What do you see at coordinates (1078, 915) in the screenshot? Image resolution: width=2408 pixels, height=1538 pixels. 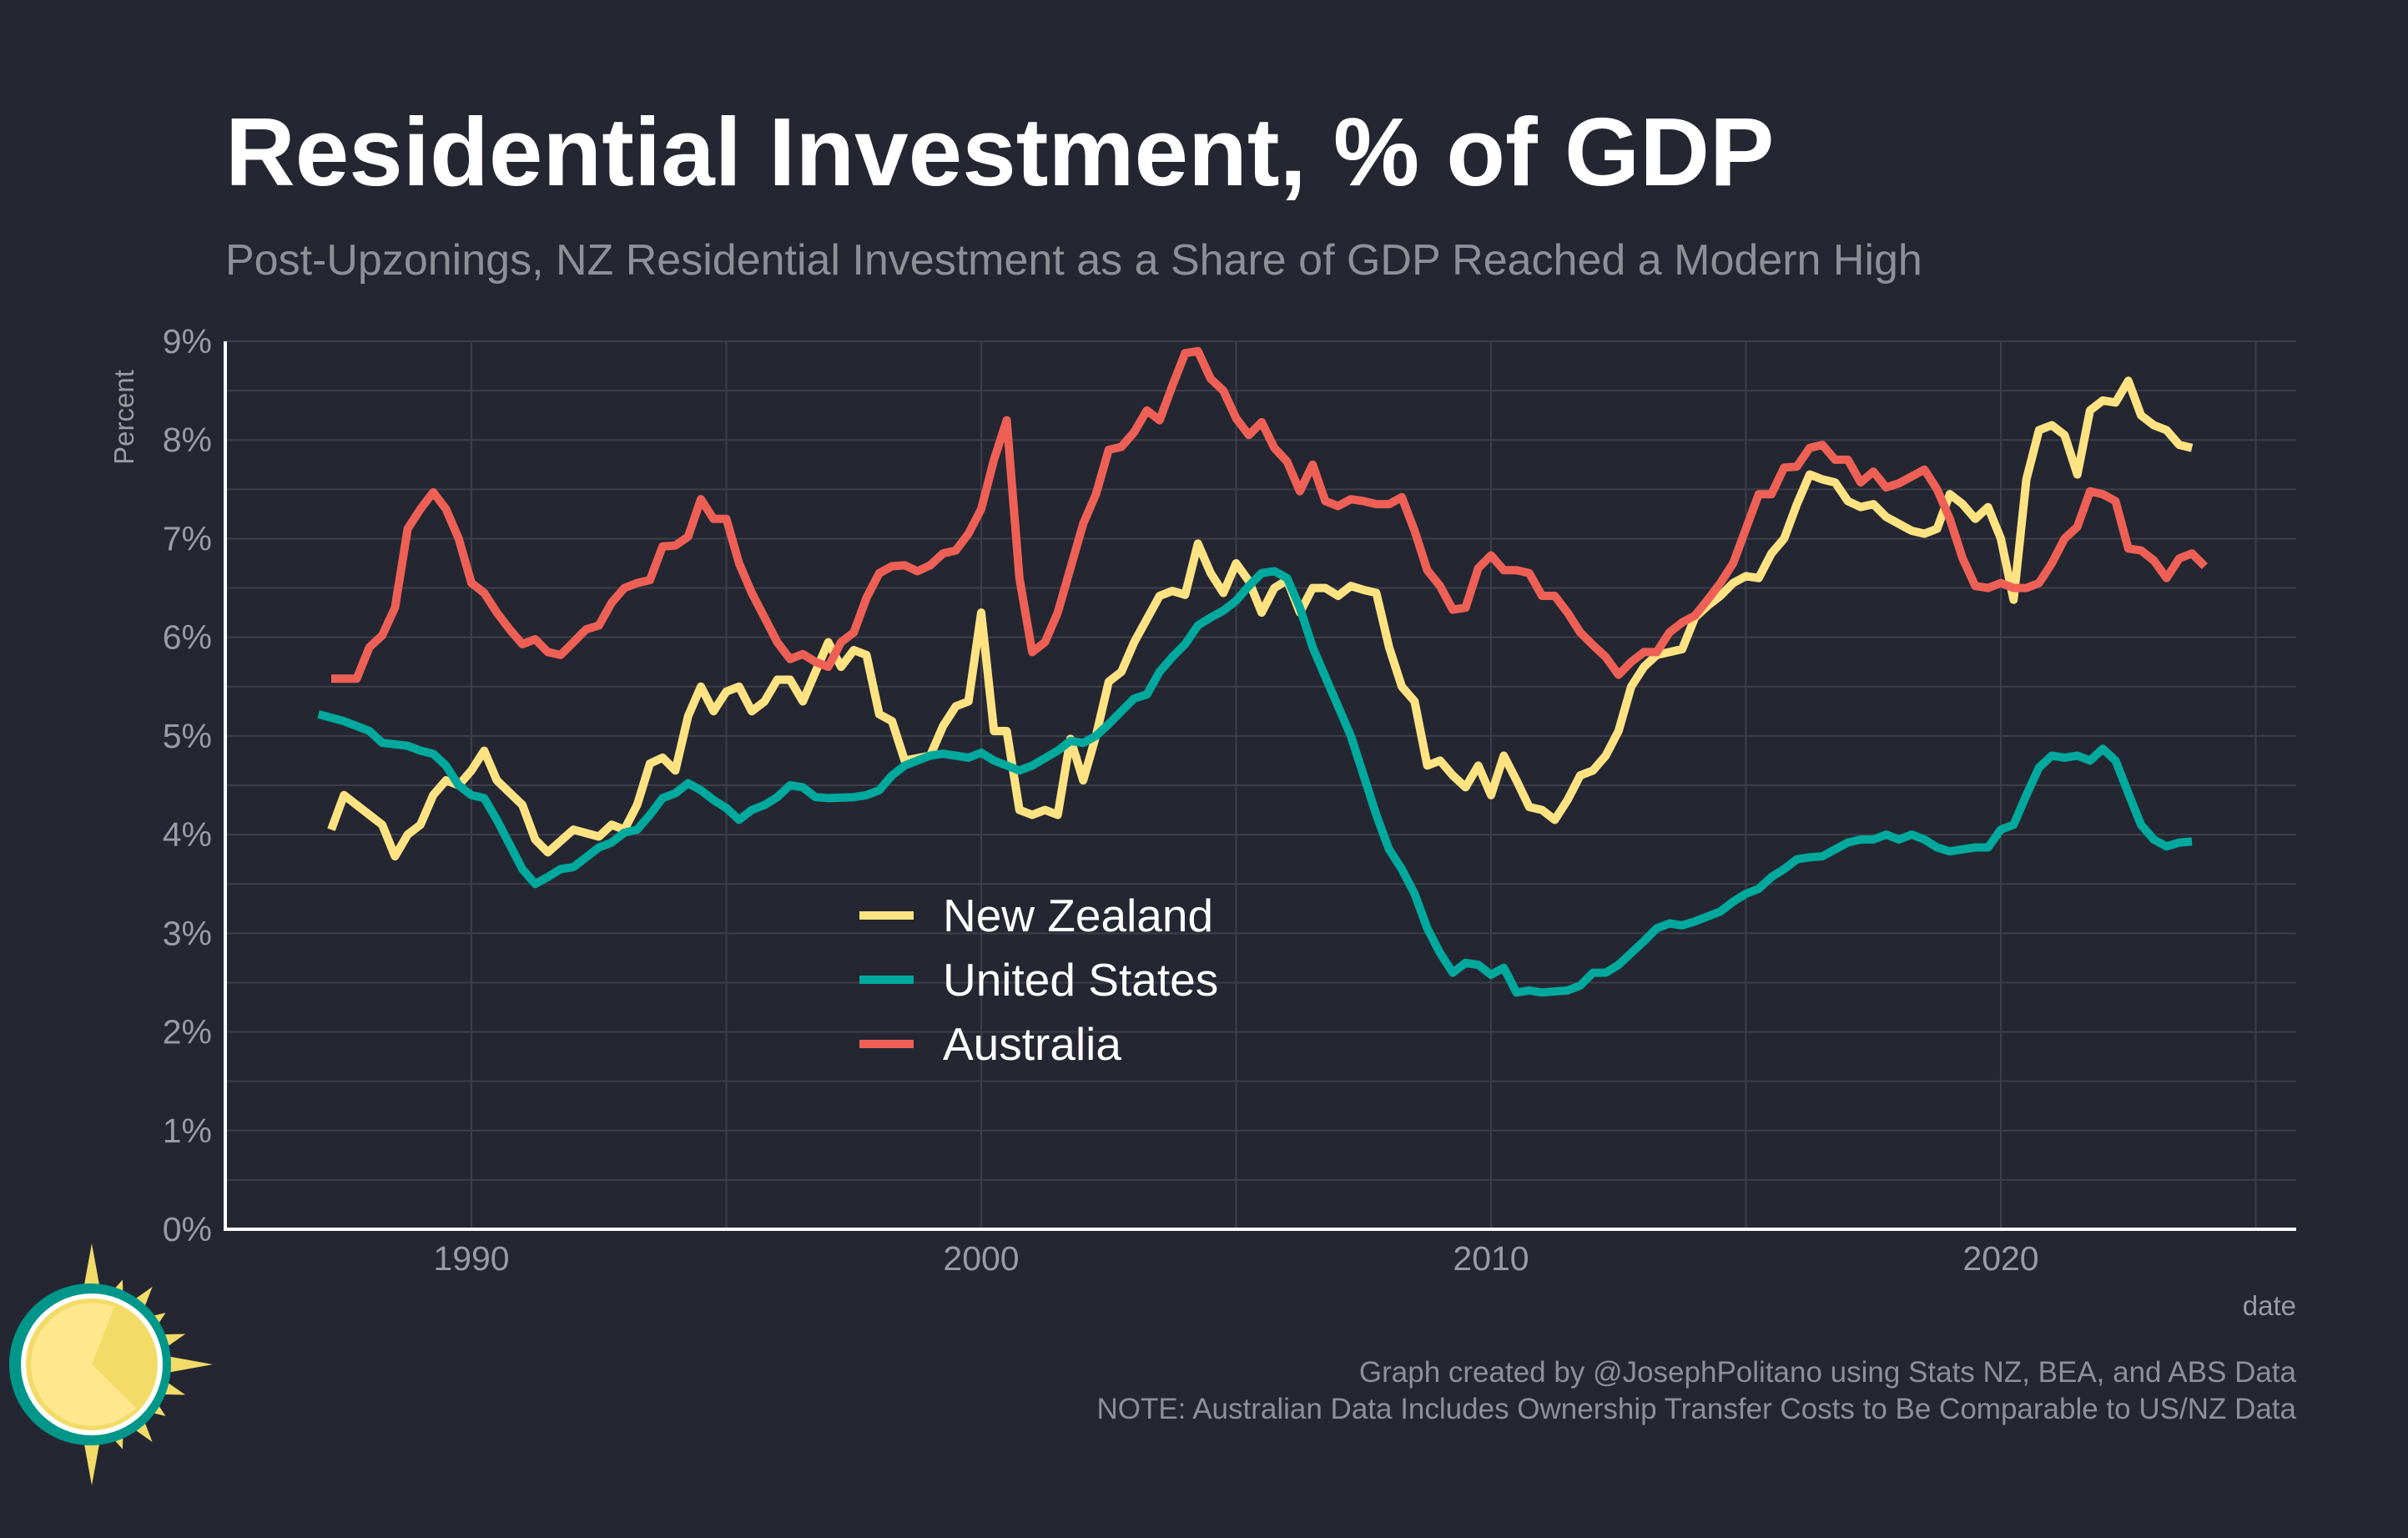 I see `legend-label: New Zealand` at bounding box center [1078, 915].